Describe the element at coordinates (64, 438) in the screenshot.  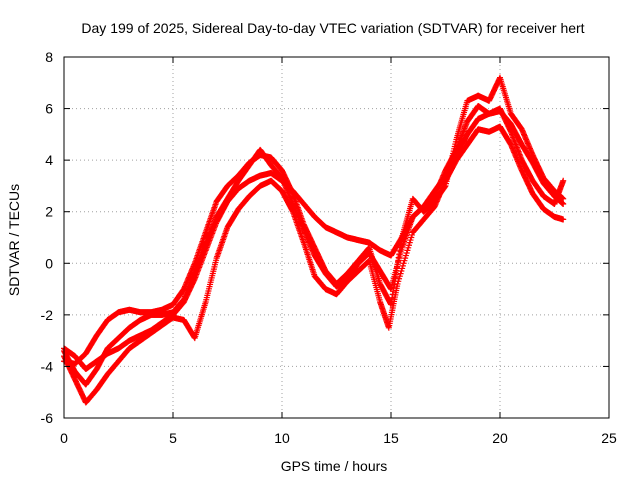
I see `x-tick-label: 0` at that location.